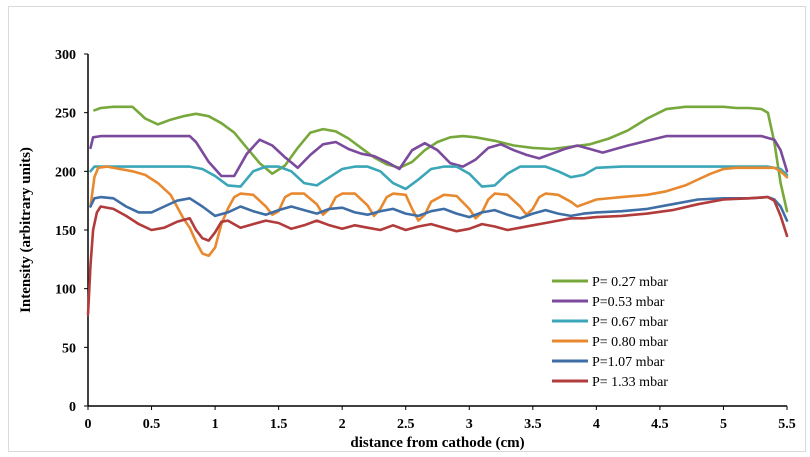 The width and height of the screenshot is (810, 457). Describe the element at coordinates (26, 230) in the screenshot. I see `y-axis-title: Intensity (arbitrary units)` at that location.